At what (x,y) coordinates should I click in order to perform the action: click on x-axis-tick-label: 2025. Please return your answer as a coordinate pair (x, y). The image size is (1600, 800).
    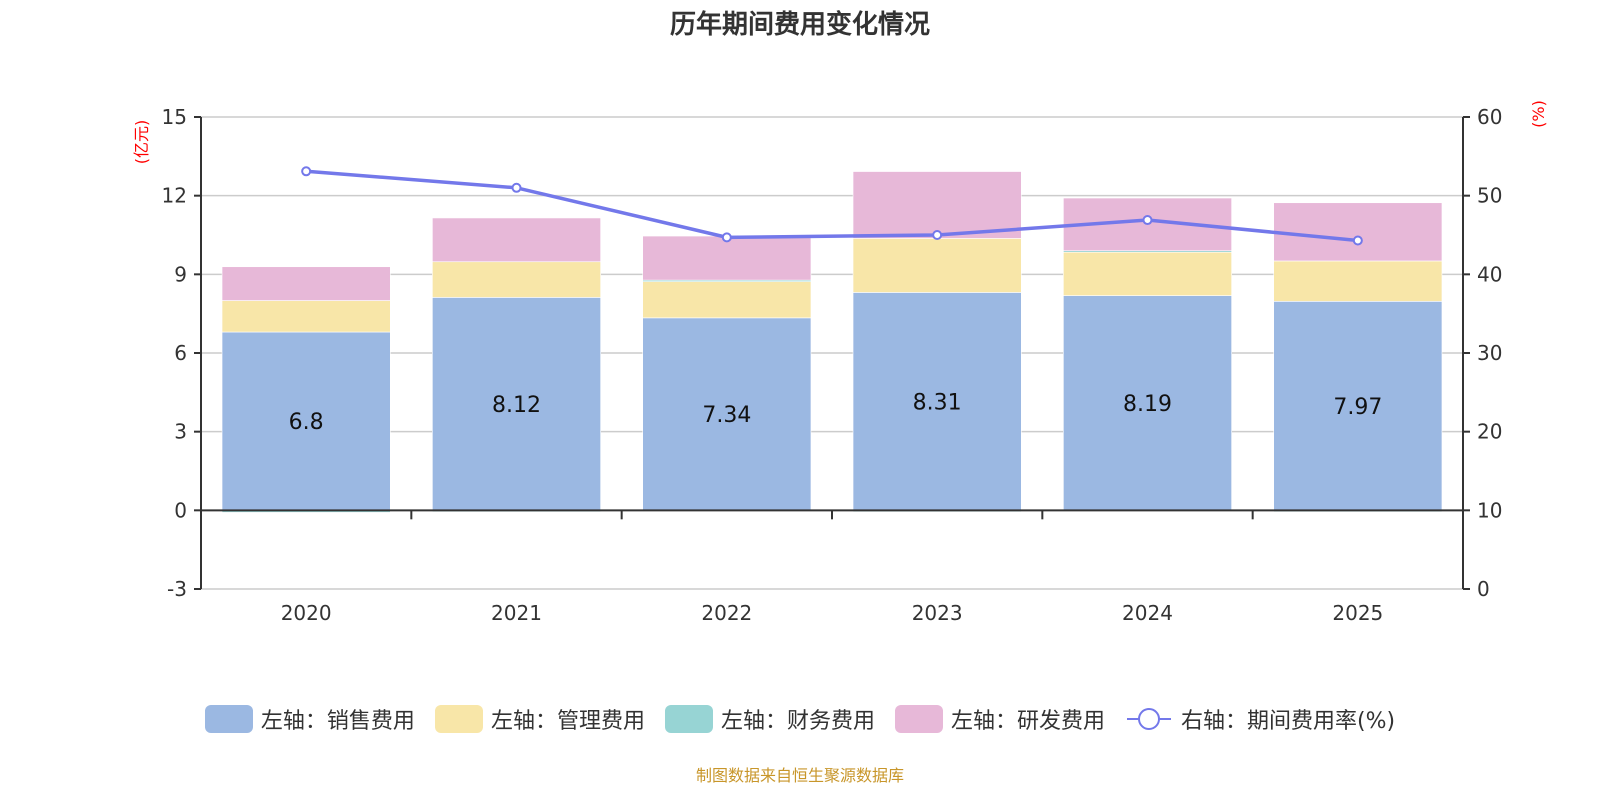
    Looking at the image, I should click on (1357, 613).